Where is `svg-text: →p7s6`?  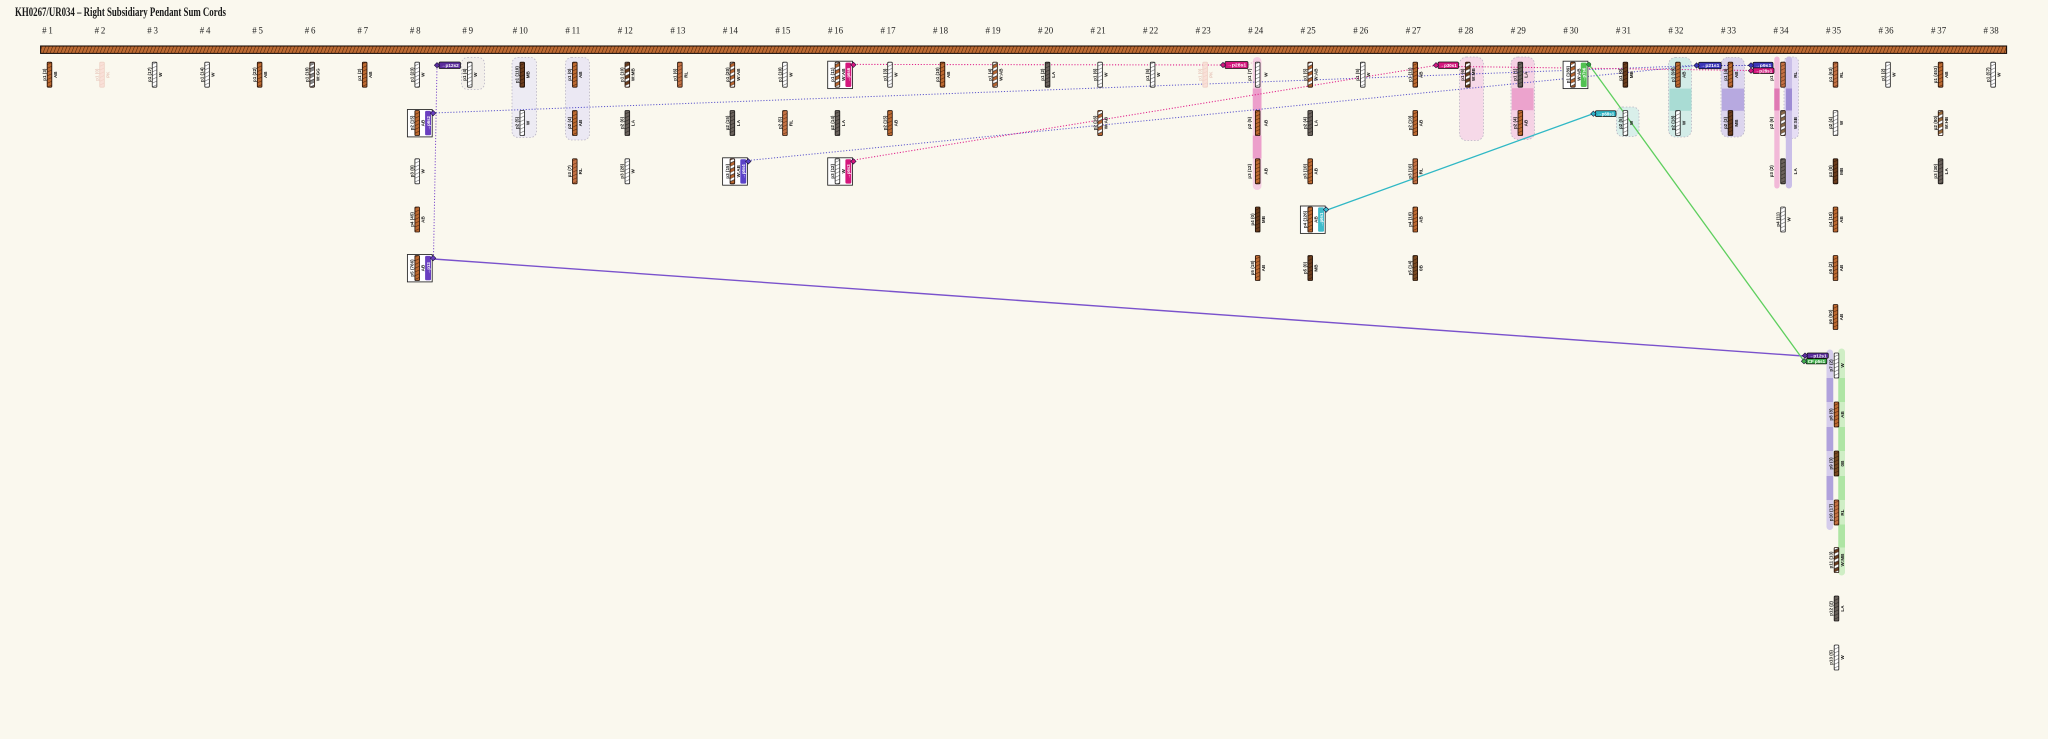
svg-text: →p7s6 is located at coordinates (1584, 74).